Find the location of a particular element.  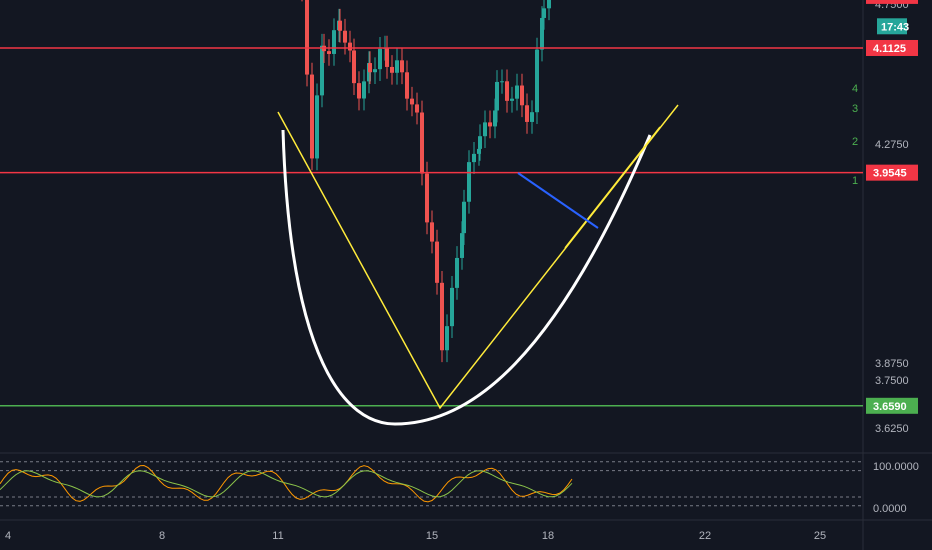

fib-level-number: 4 is located at coordinates (855, 89).